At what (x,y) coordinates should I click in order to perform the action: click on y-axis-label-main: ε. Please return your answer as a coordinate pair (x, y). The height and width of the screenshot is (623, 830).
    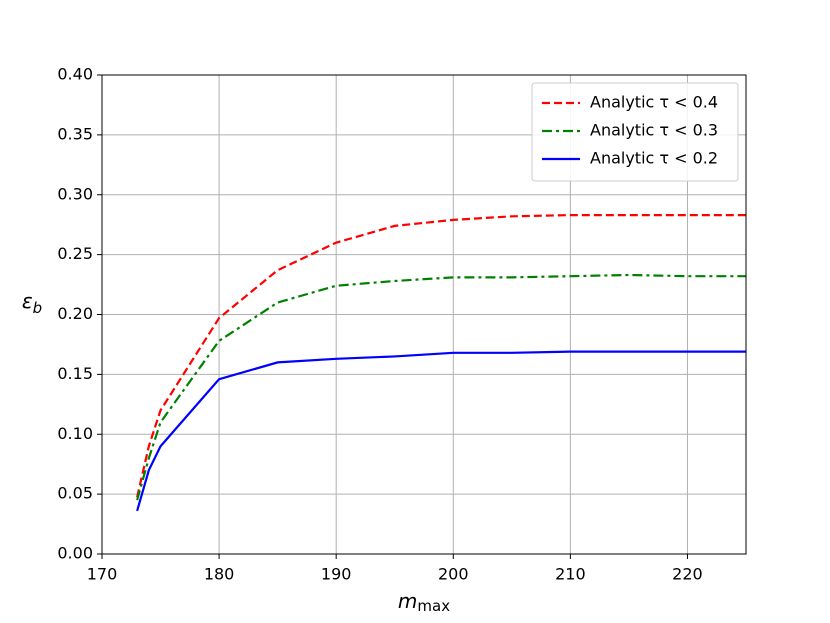
    Looking at the image, I should click on (27, 301).